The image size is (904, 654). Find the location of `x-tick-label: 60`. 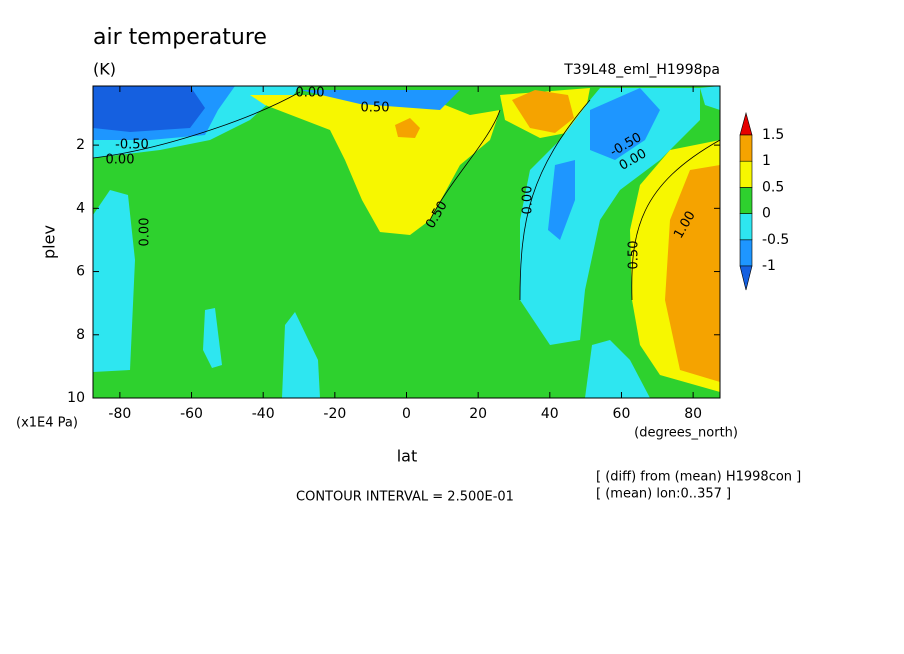

x-tick-label: 60 is located at coordinates (622, 414).